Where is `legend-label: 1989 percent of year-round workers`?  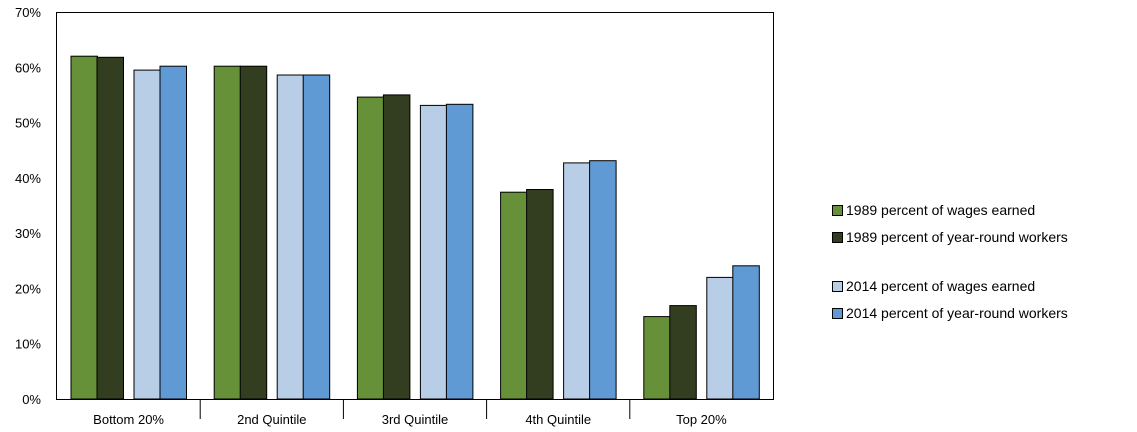
legend-label: 1989 percent of year-round workers is located at coordinates (957, 237).